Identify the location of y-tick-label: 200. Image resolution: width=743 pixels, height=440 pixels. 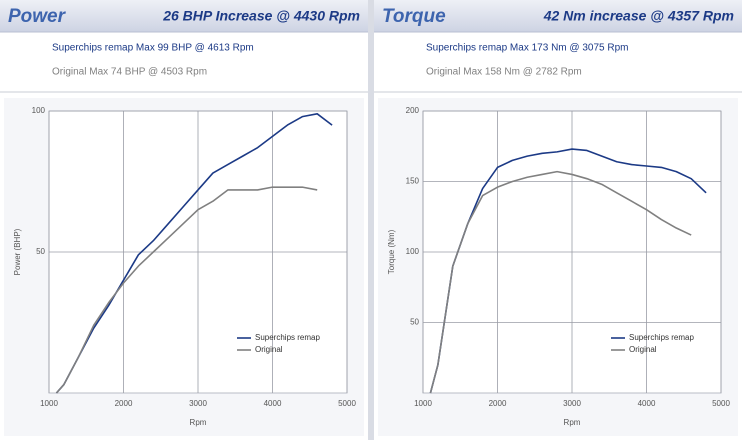
(413, 110).